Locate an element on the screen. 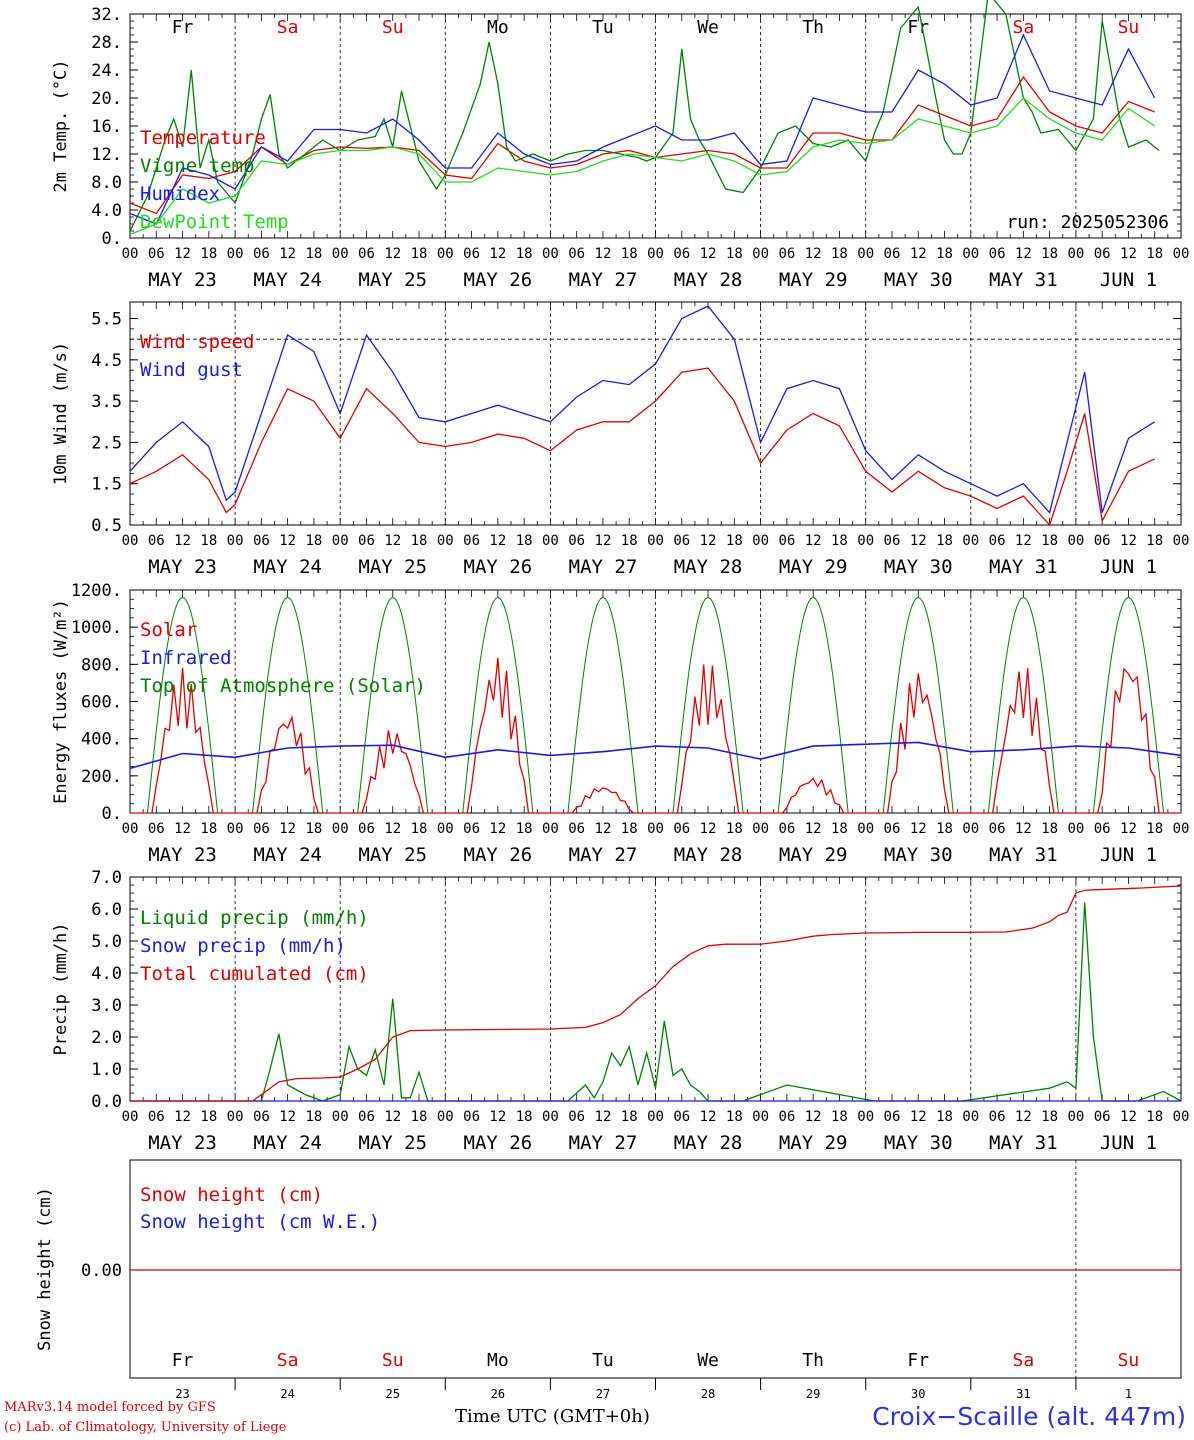 This screenshot has height=1440, width=1194. legend-entry: Solar is located at coordinates (168, 630).